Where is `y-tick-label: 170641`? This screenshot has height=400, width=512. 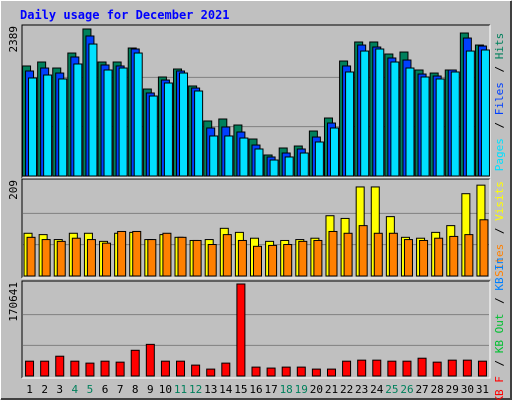 y-tick-label: 170641 is located at coordinates (13, 302).